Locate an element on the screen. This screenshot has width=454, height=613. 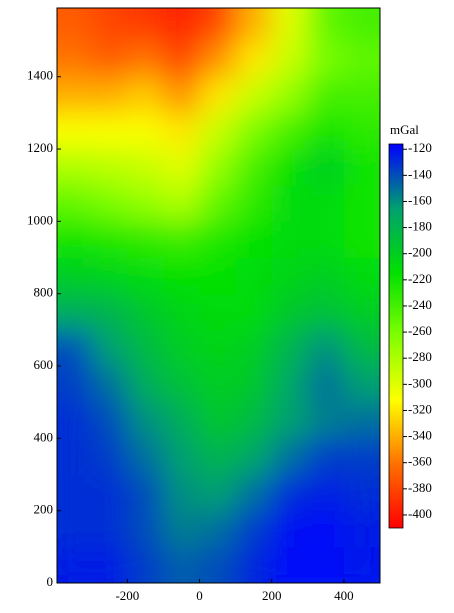
y-tick-label: 600 is located at coordinates (44, 364).